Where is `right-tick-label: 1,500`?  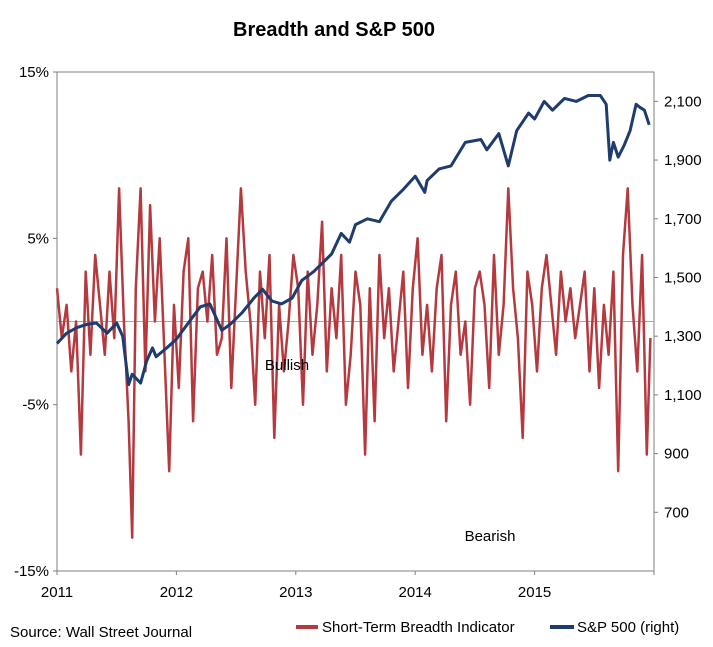 right-tick-label: 1,500 is located at coordinates (683, 277).